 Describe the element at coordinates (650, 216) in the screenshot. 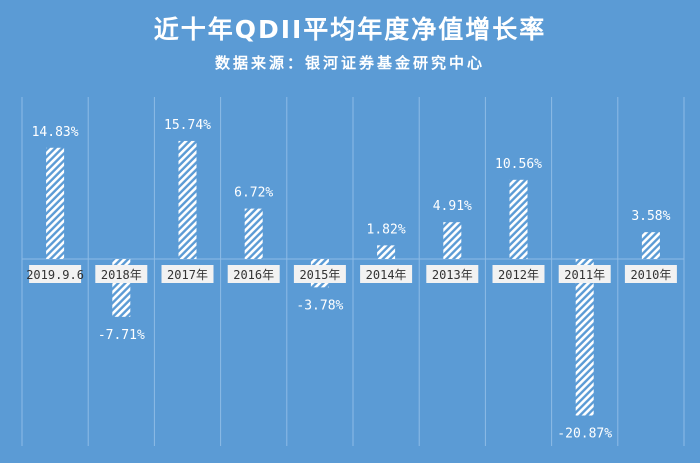

I see `data-label: 3.58%` at that location.